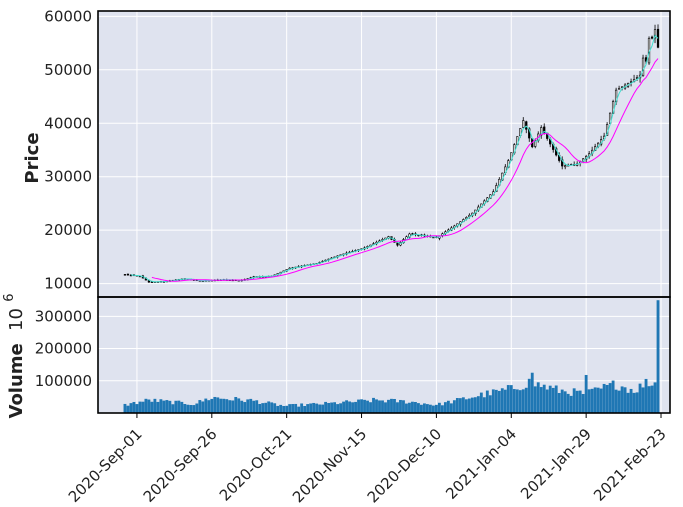 The width and height of the screenshot is (683, 507). Describe the element at coordinates (256, 465) in the screenshot. I see `x-tick-label: 2020-Oct-21` at that location.